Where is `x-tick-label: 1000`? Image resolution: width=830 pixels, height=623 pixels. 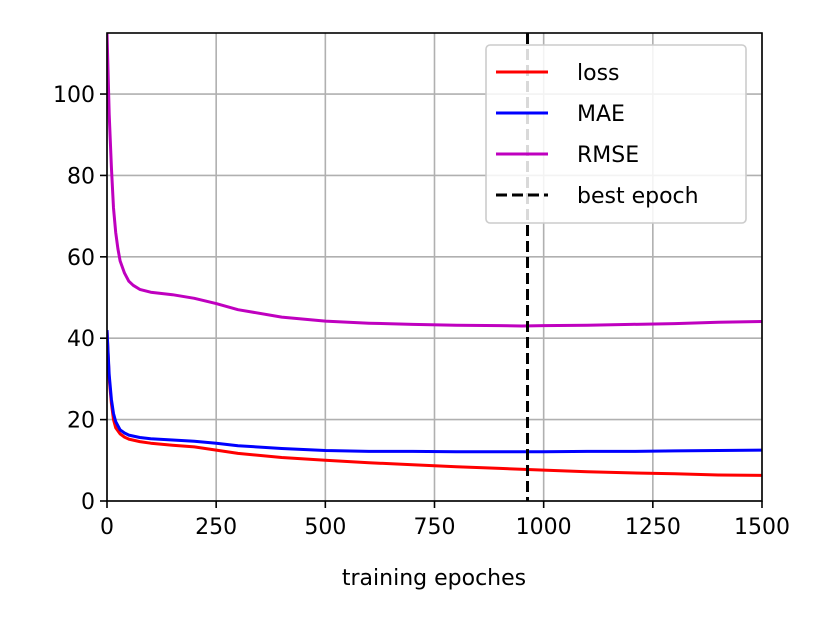
x-tick-label: 1000 is located at coordinates (544, 527).